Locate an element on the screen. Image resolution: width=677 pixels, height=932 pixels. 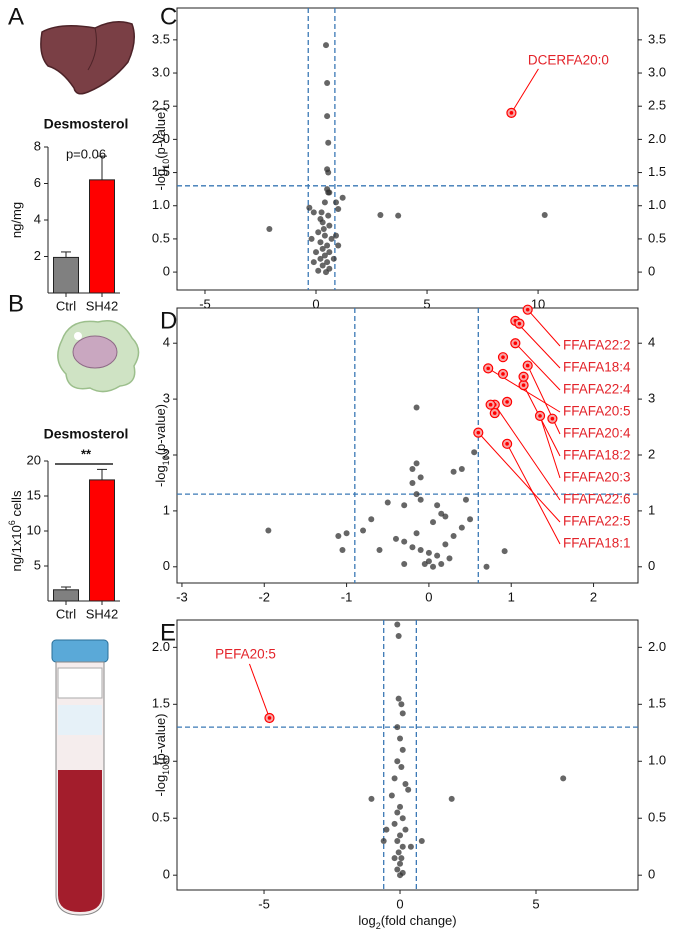
point-label: FFAFA20:5 is located at coordinates (597, 411).